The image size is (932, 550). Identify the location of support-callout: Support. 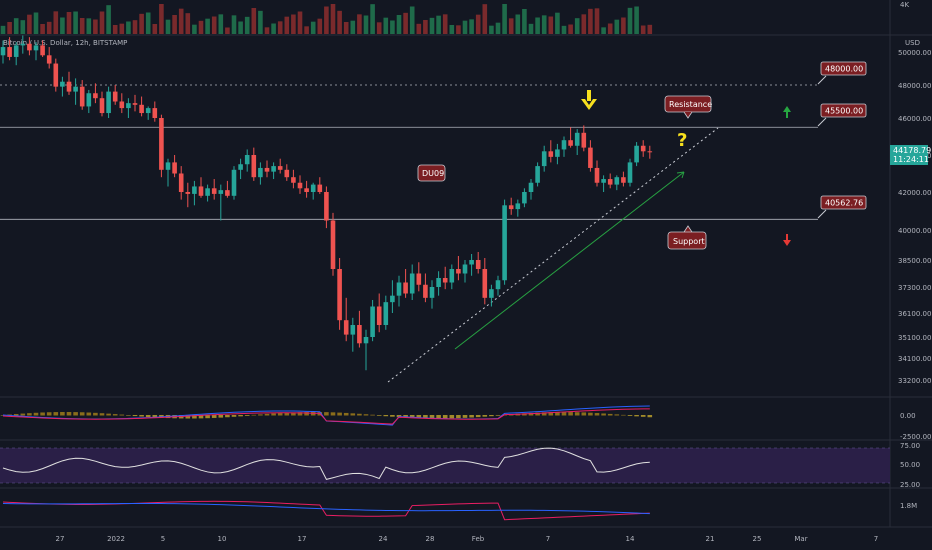
(687, 237).